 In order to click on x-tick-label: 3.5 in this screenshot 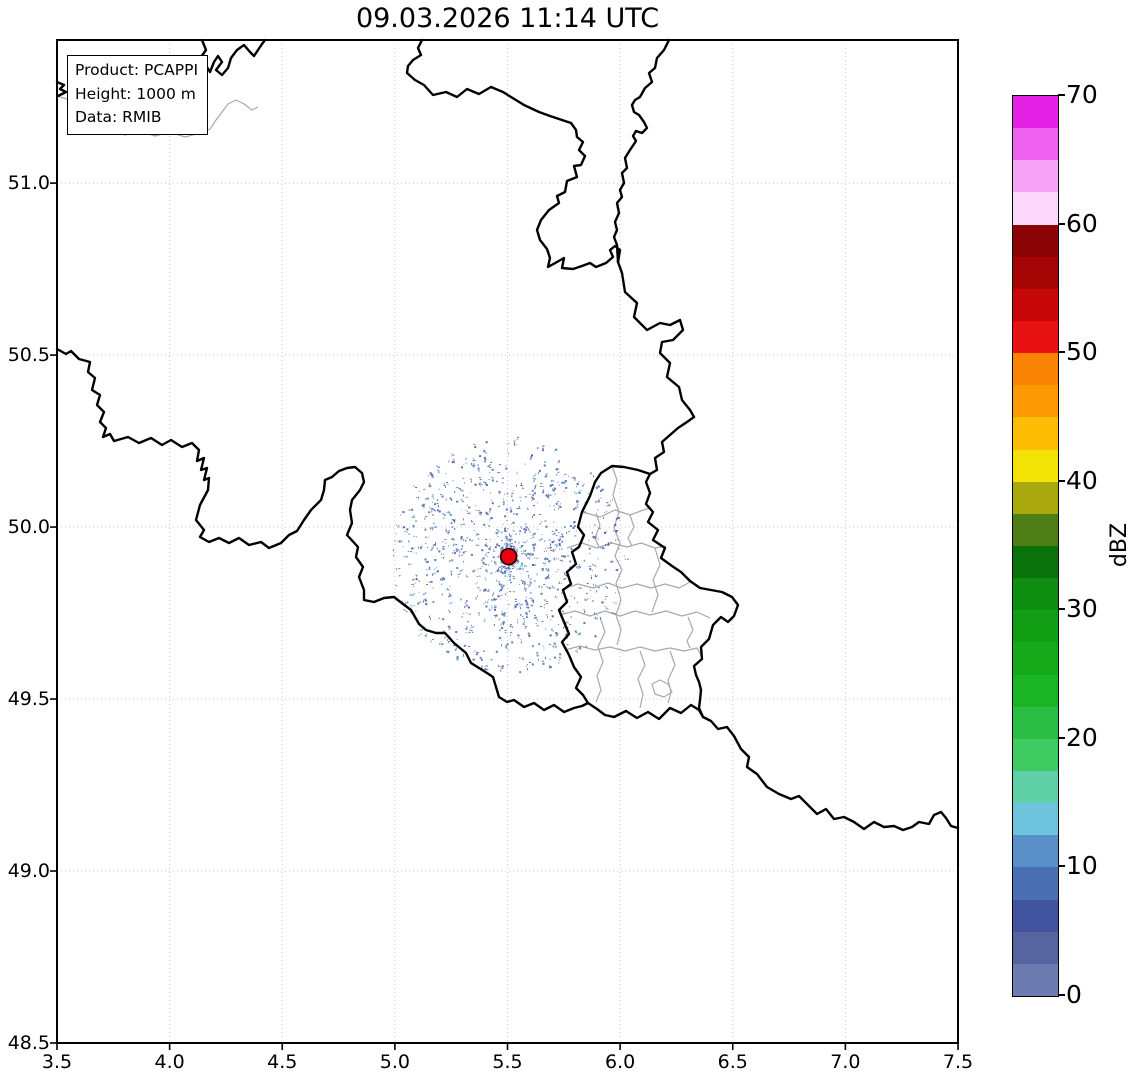, I will do `click(57, 1062)`.